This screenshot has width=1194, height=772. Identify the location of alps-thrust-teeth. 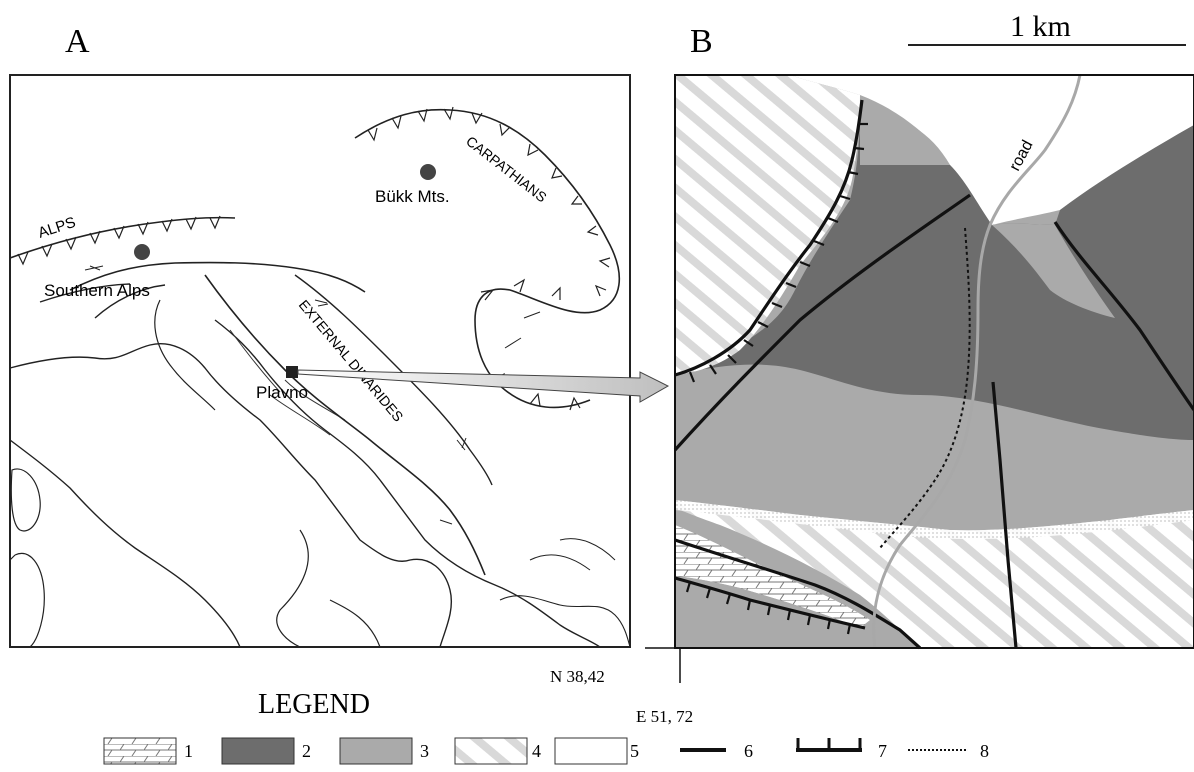
(119, 240).